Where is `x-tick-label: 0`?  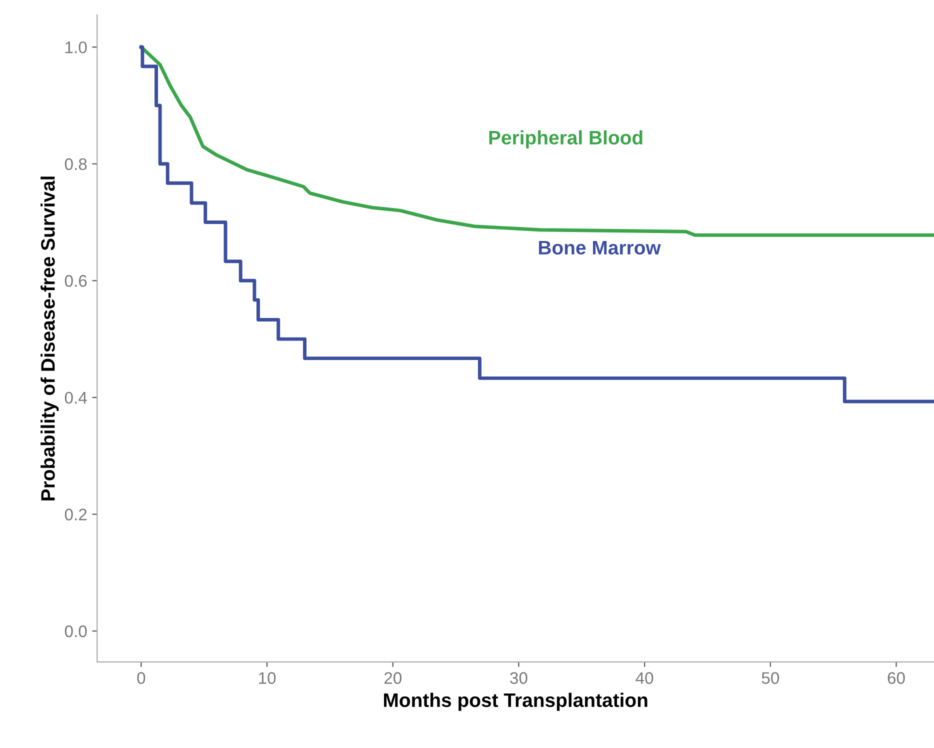
x-tick-label: 0 is located at coordinates (141, 678).